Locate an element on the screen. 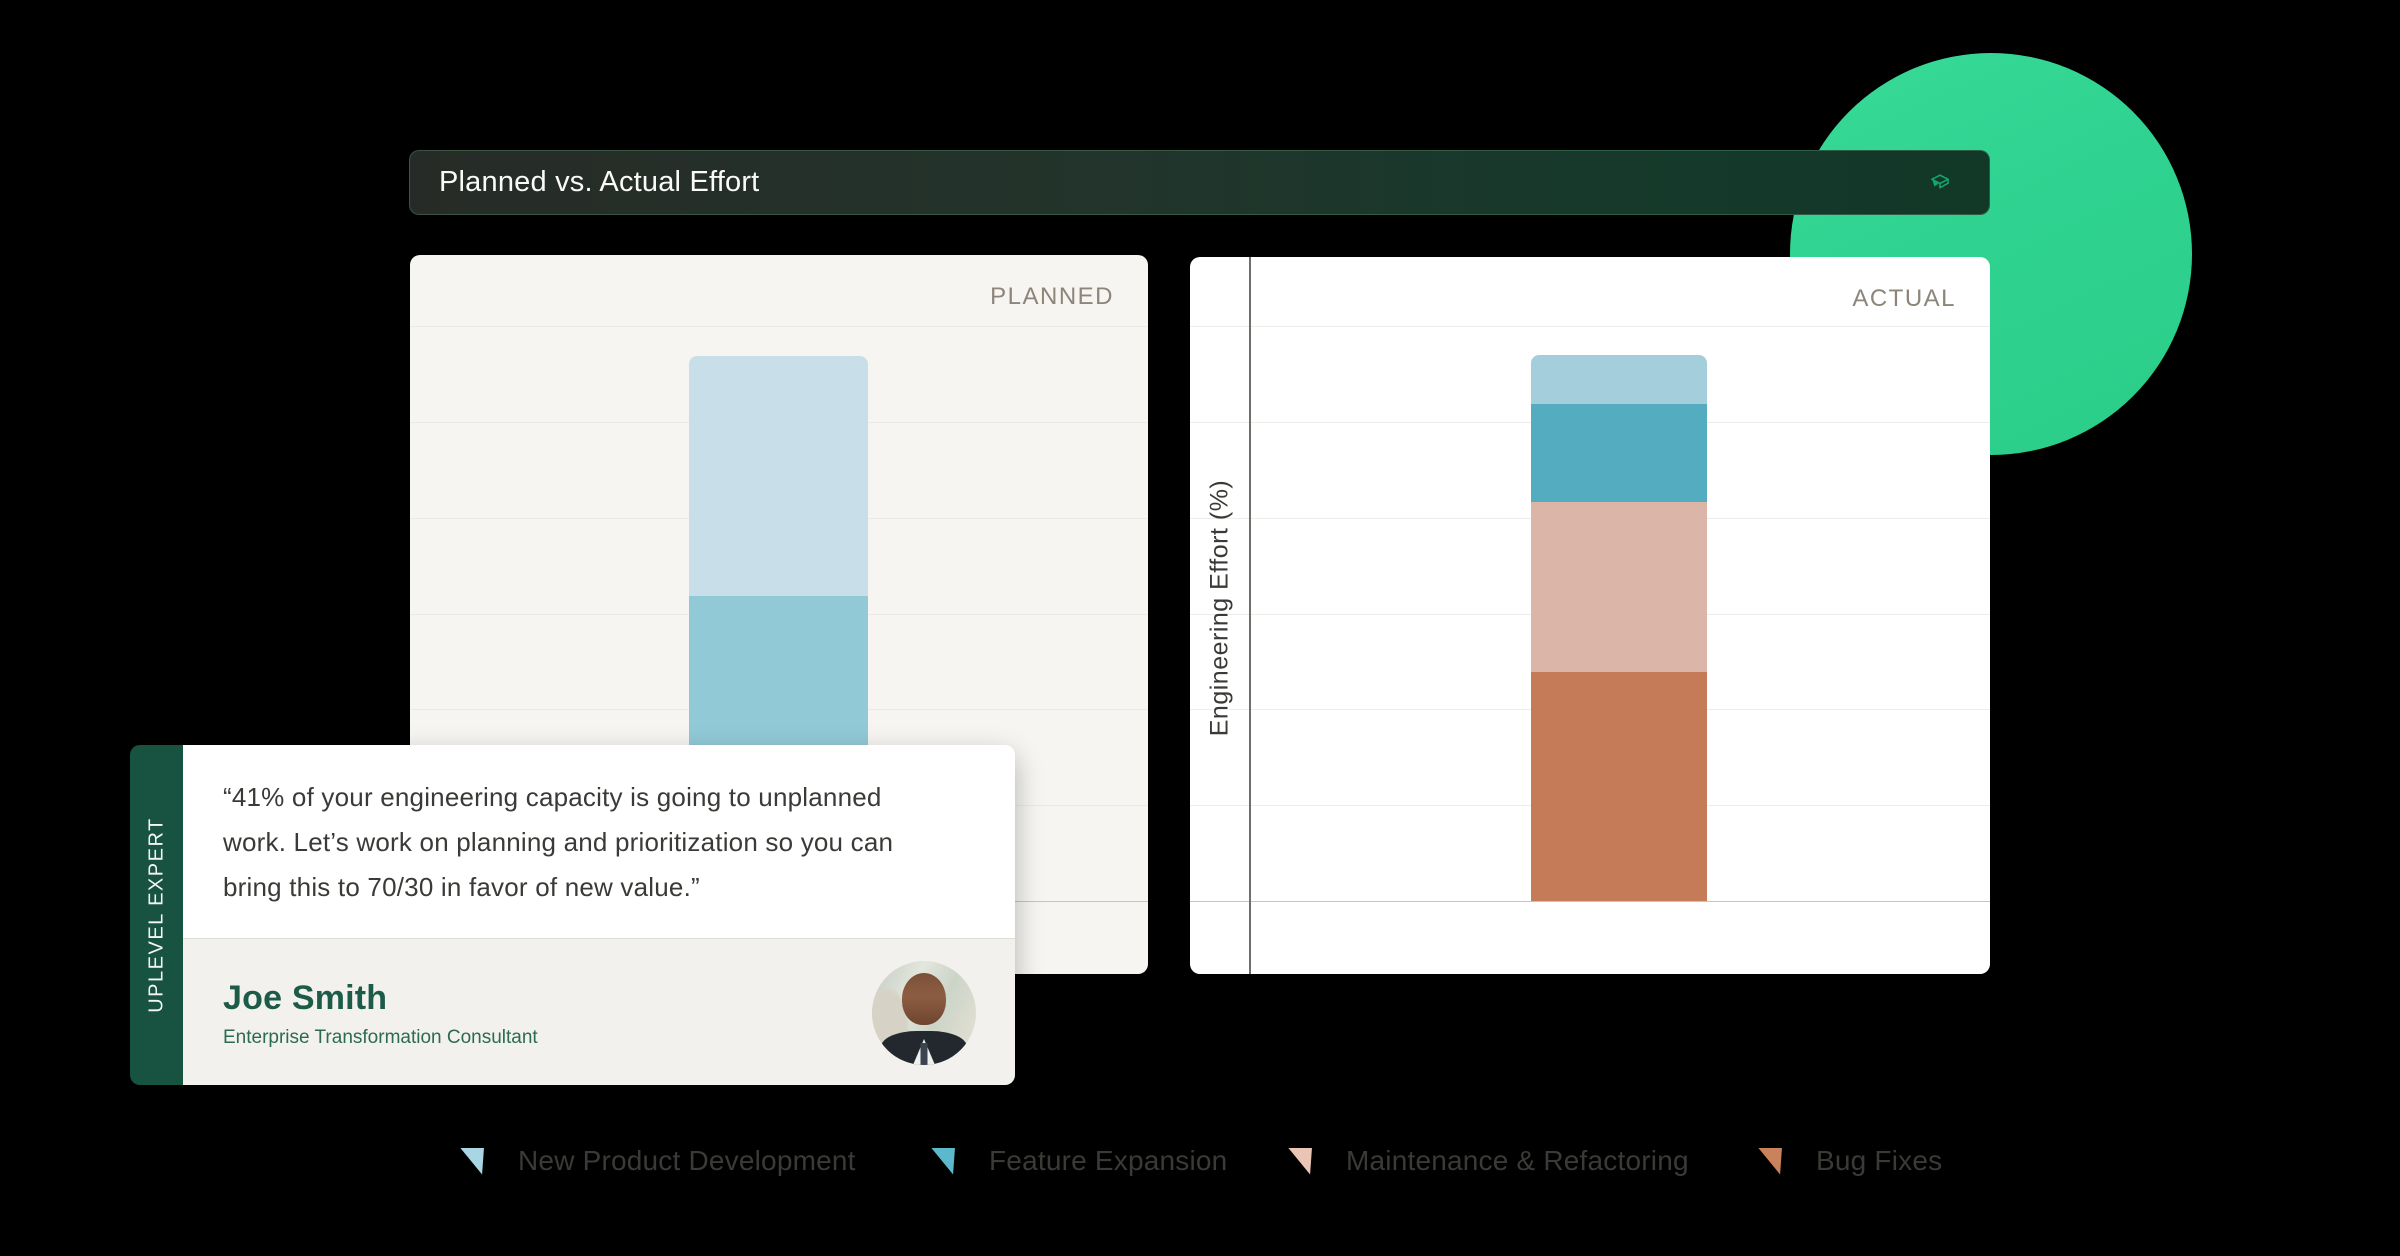  page-title: Planned vs. Actual Effort is located at coordinates (599, 182).